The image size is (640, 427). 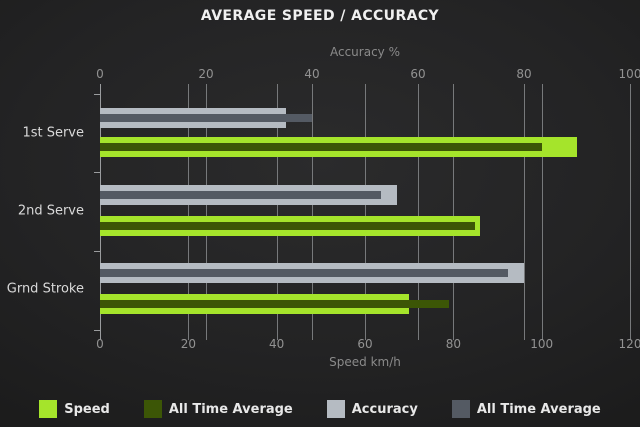 What do you see at coordinates (188, 344) in the screenshot?
I see `bottom-tick-label-20: 20` at bounding box center [188, 344].